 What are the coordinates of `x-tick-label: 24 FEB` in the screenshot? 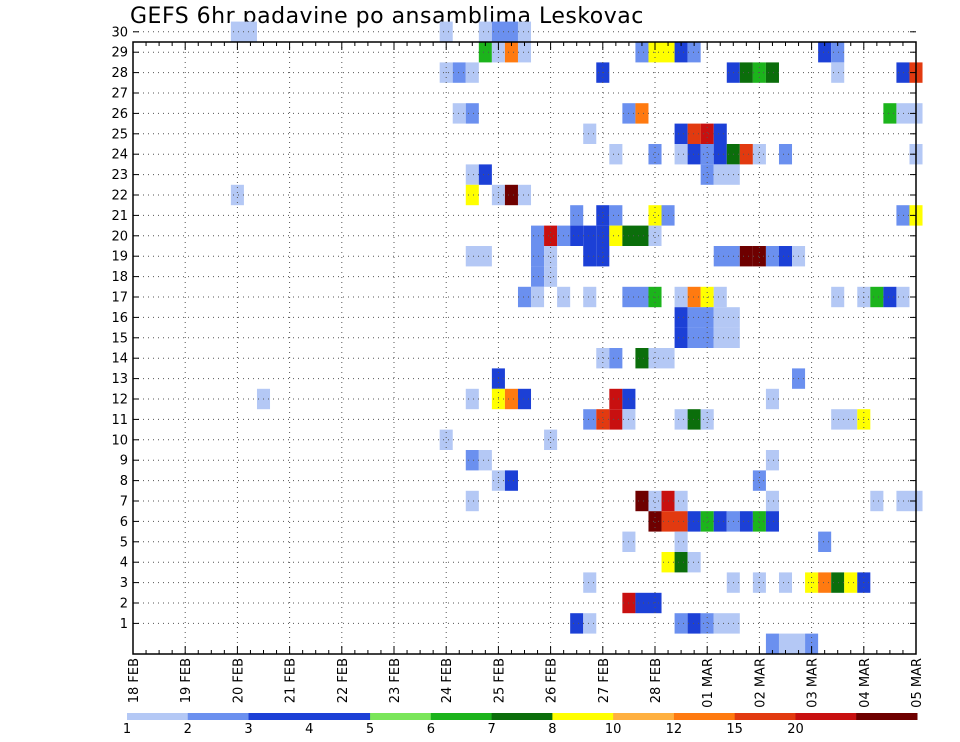 It's located at (447, 680).